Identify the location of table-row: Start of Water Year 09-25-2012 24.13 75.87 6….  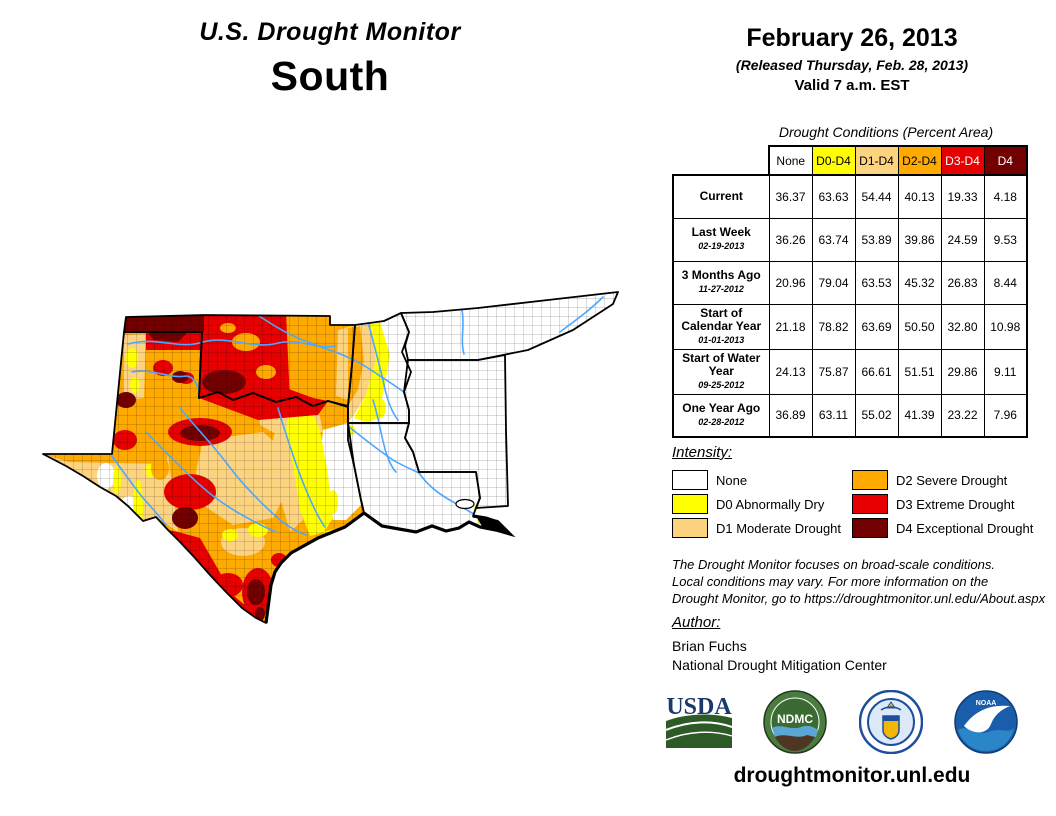
(850, 371).